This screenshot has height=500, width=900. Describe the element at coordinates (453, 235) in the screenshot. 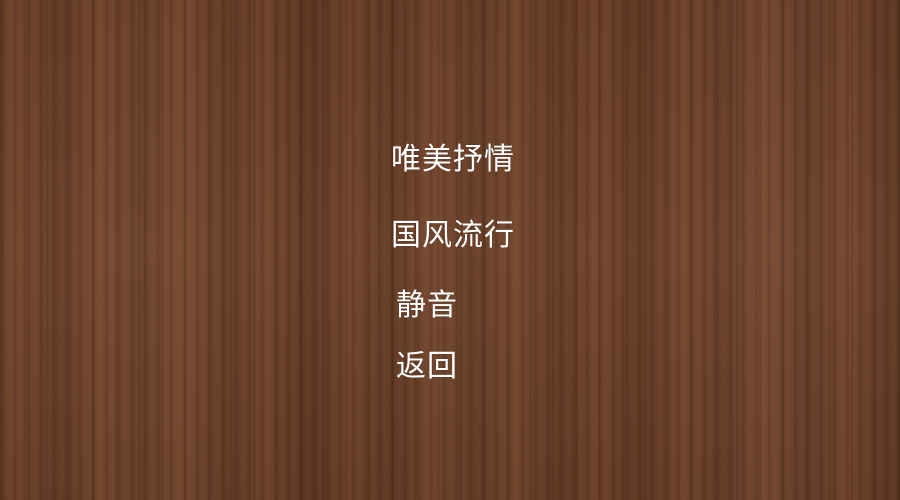

I see `menu-item-chinese-style-pop: 国风流行` at that location.